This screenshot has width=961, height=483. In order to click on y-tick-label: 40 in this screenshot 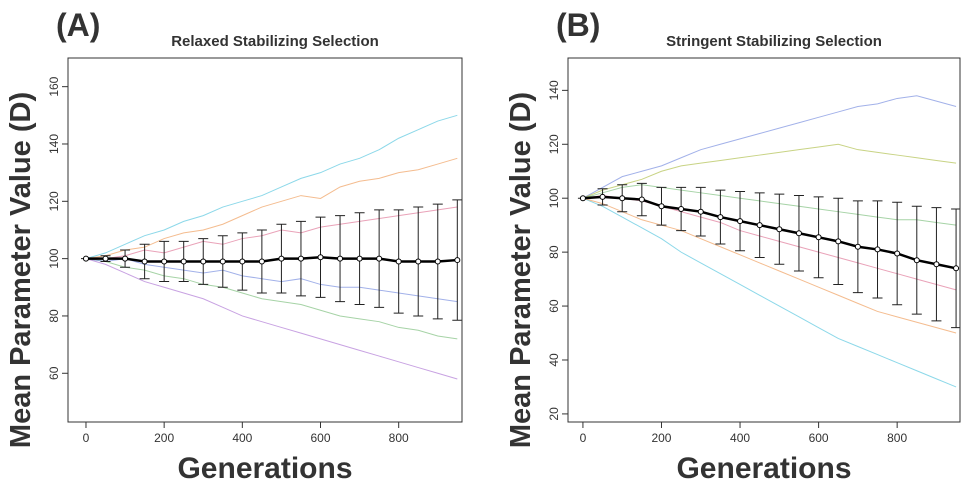, I will do `click(554, 360)`.